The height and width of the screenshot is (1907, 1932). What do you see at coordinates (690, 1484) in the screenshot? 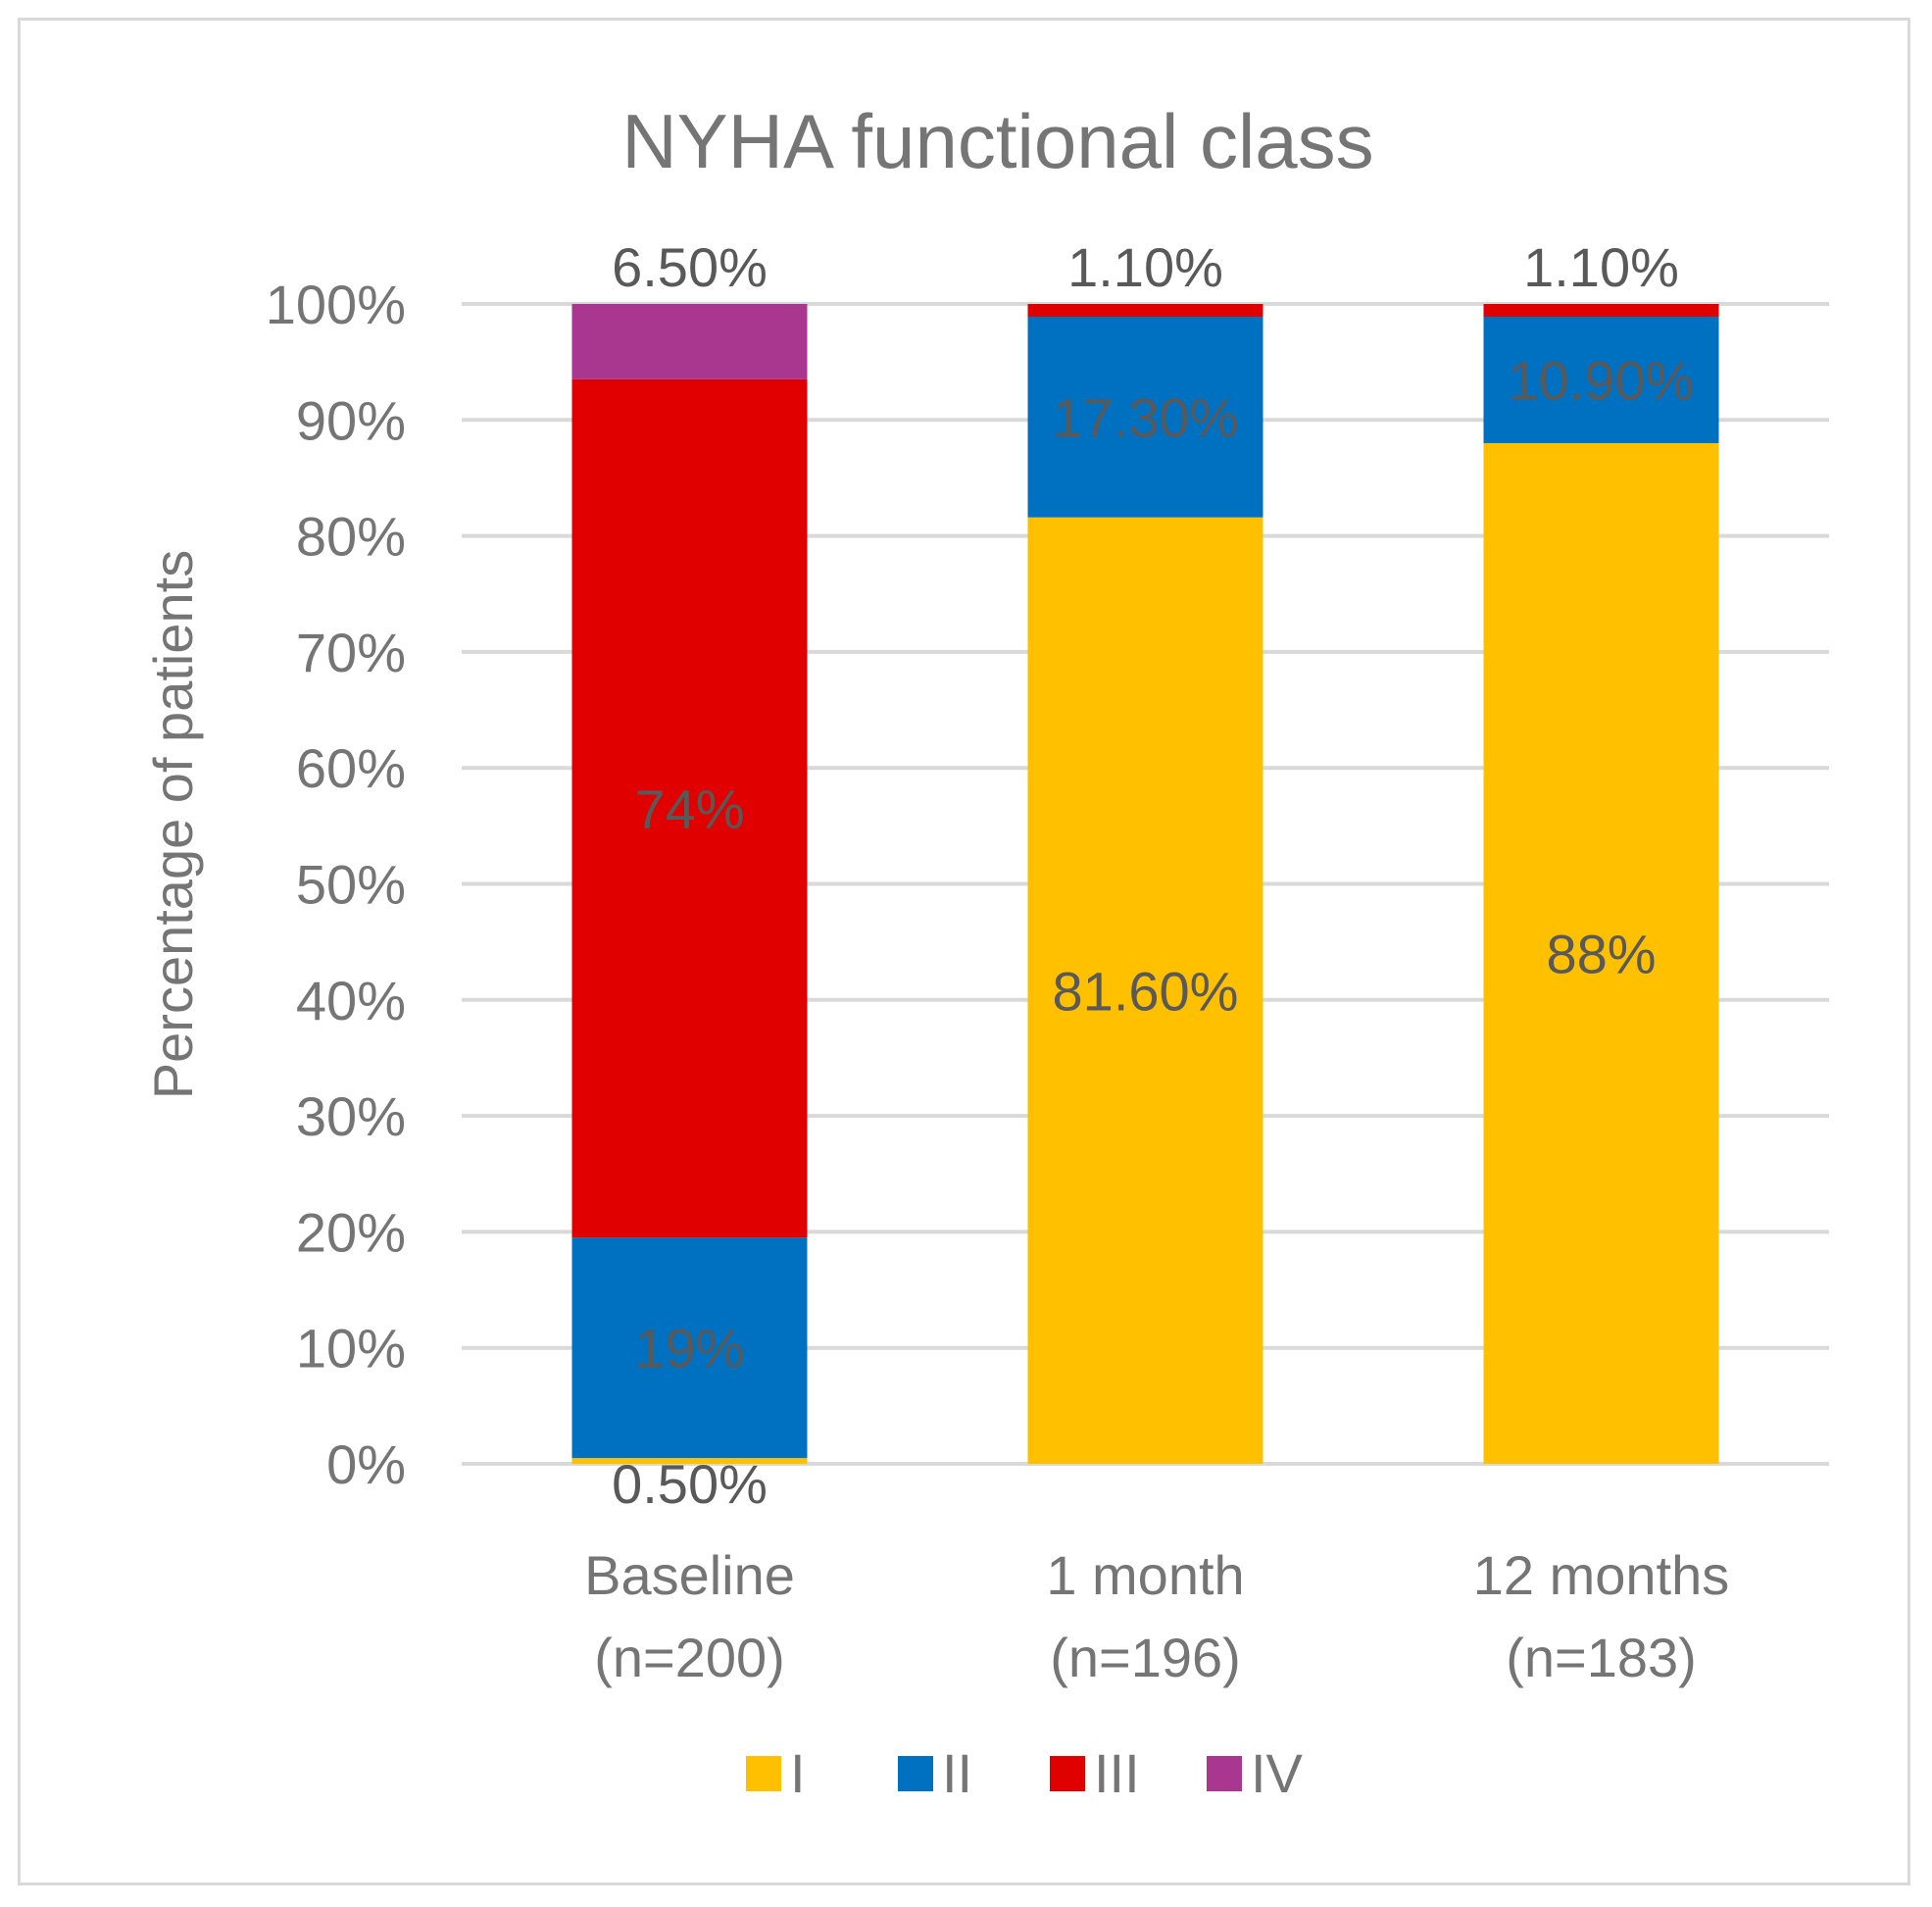
I see `data-label: 0.50%` at bounding box center [690, 1484].